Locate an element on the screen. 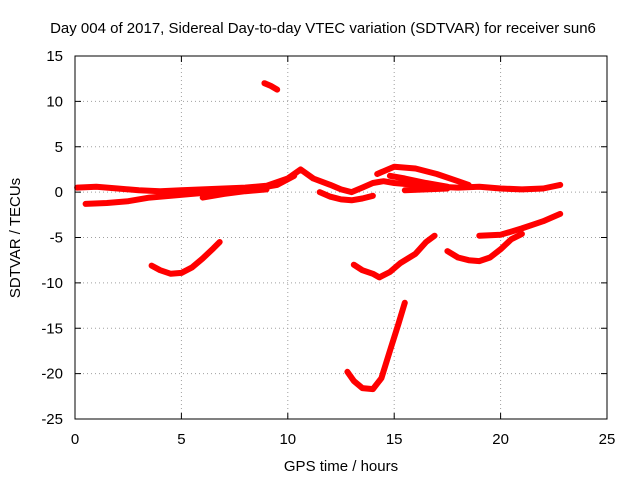 The image size is (640, 480). x-tick-label: 25 is located at coordinates (607, 439).